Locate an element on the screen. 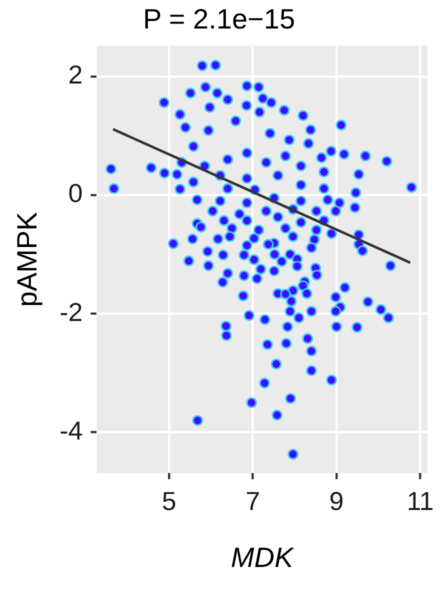  x-tick-label: 11 is located at coordinates (420, 501).